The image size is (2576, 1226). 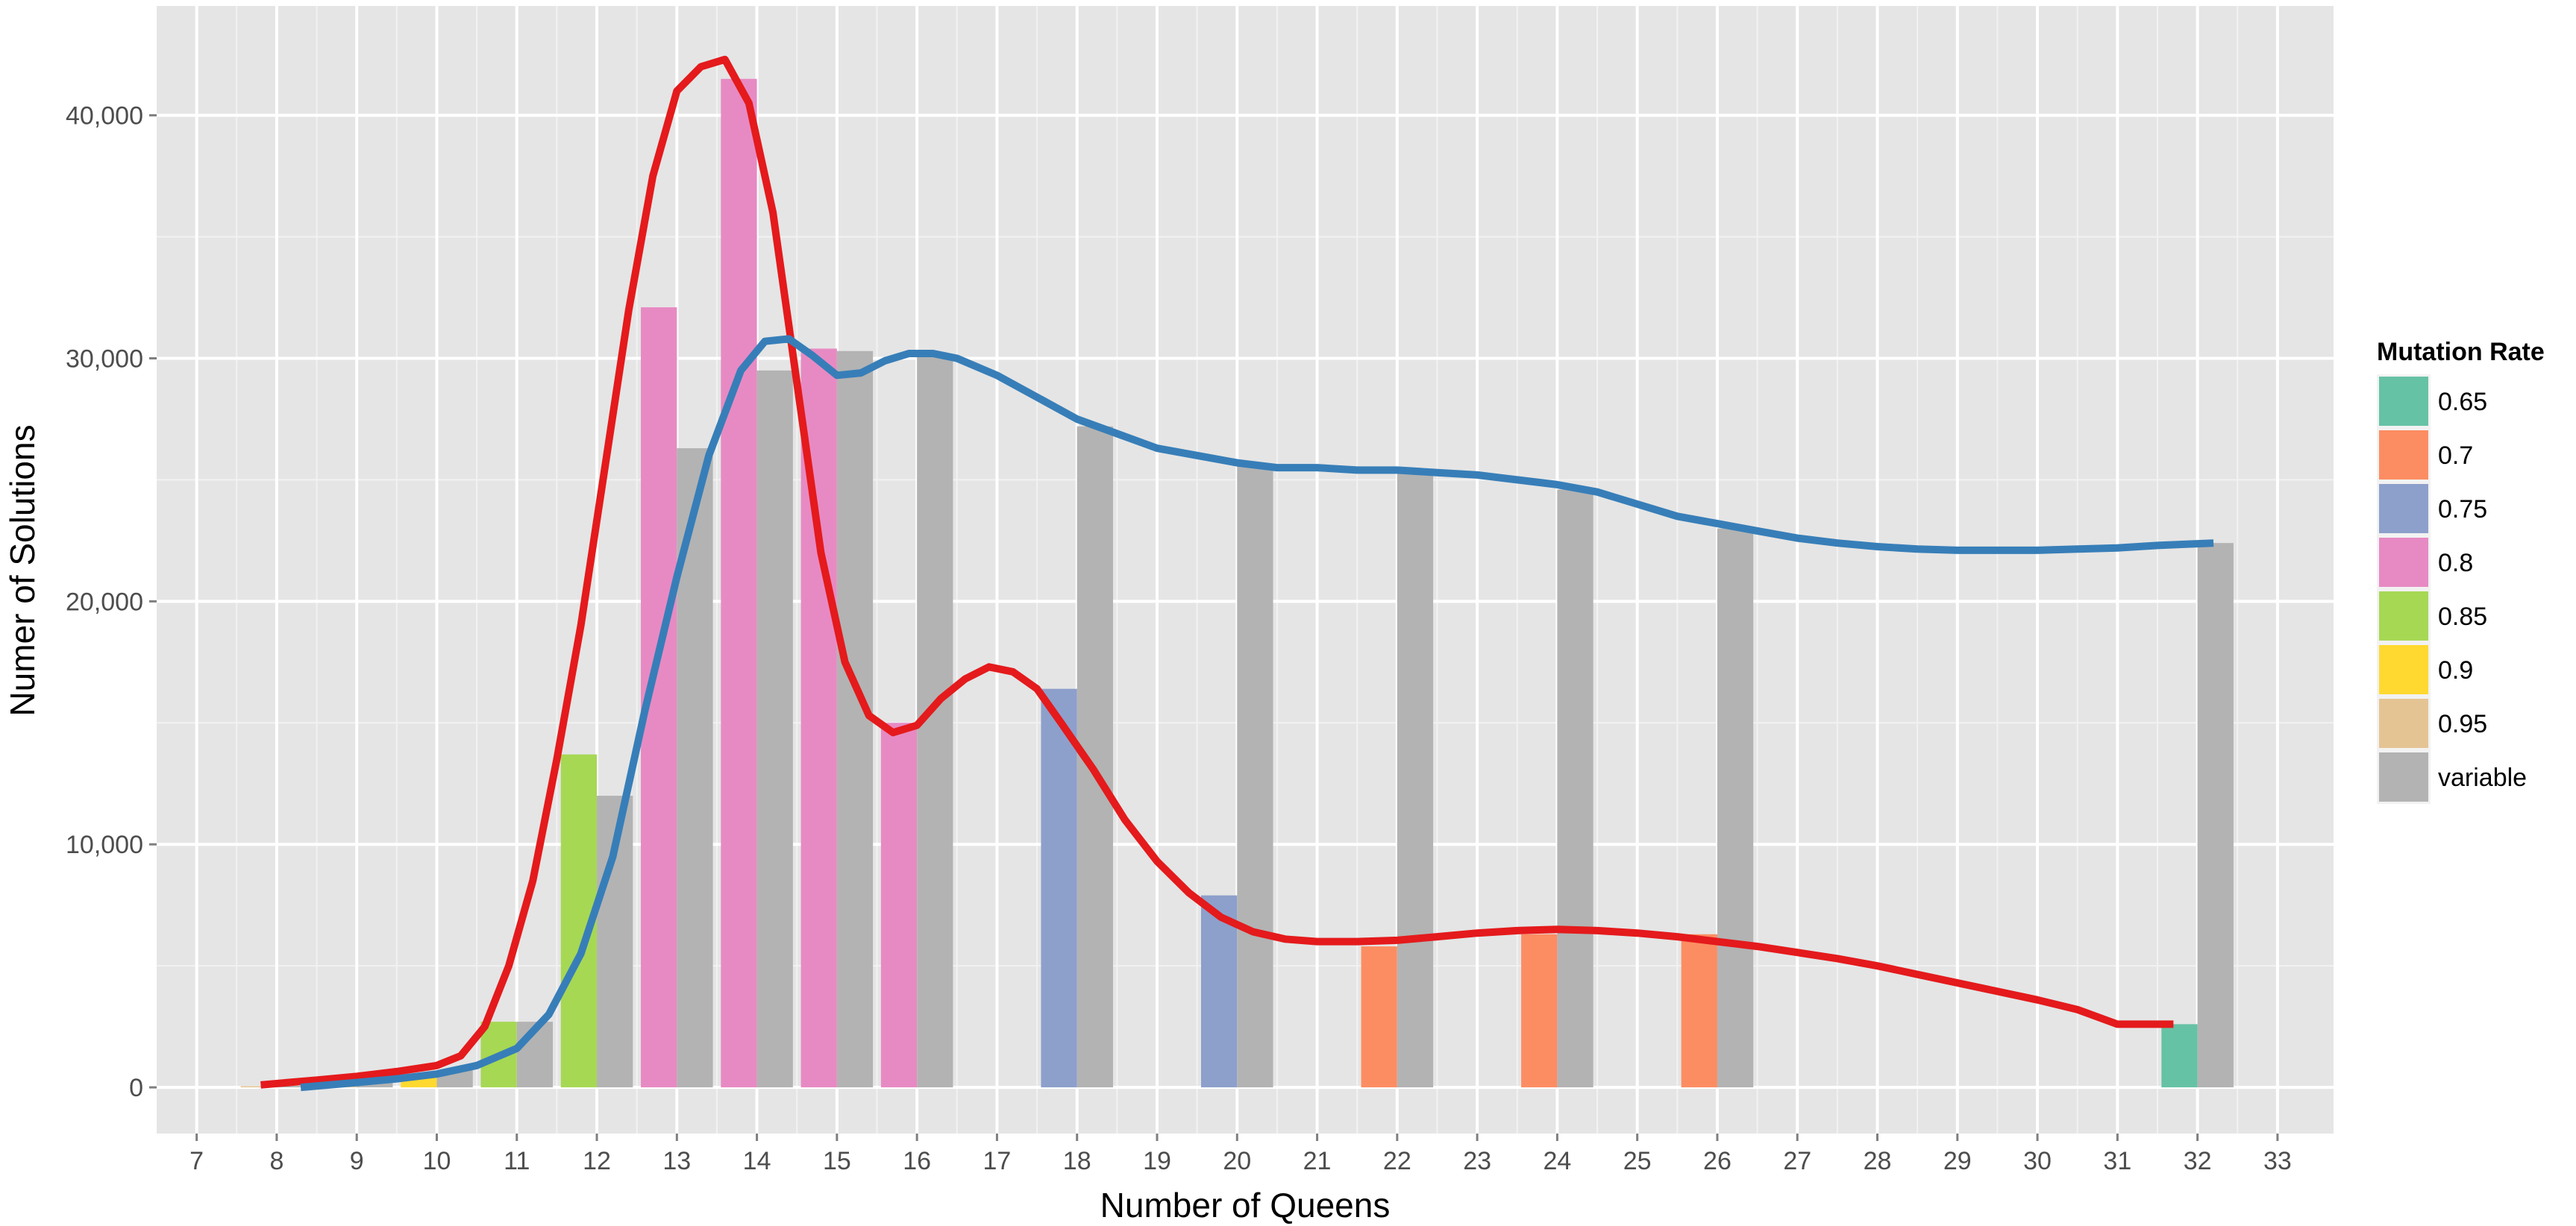 What do you see at coordinates (105, 116) in the screenshot?
I see `y-tick-label: 40,000` at bounding box center [105, 116].